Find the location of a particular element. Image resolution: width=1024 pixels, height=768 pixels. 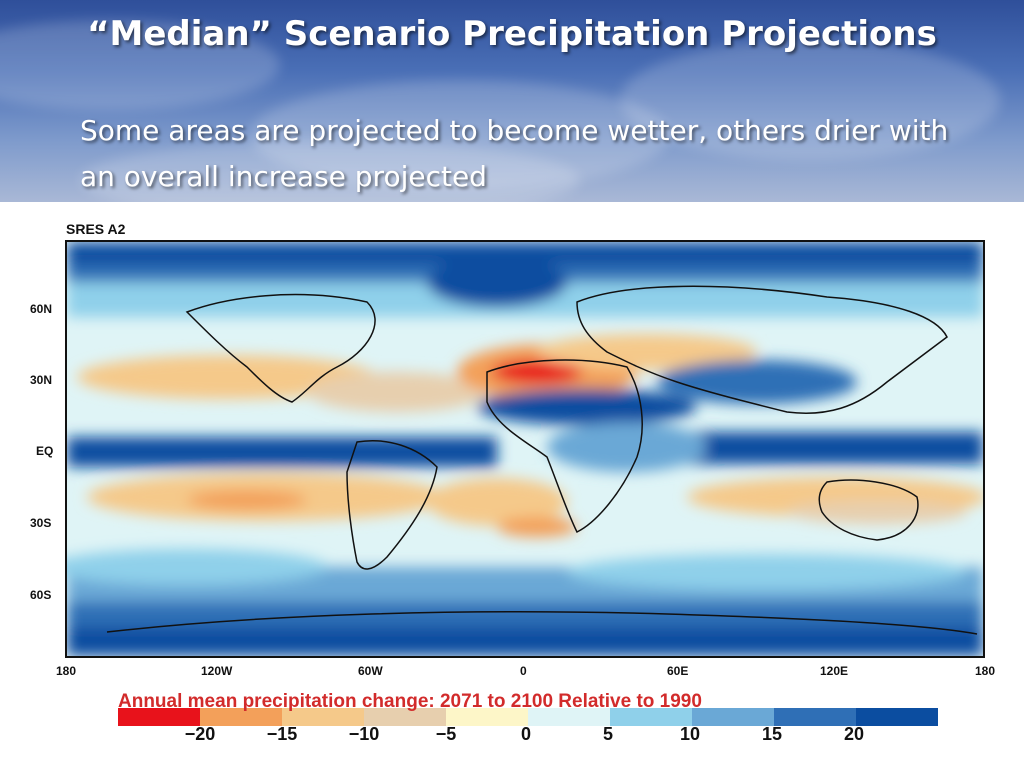

lon-label-120e: 120E is located at coordinates (834, 671).